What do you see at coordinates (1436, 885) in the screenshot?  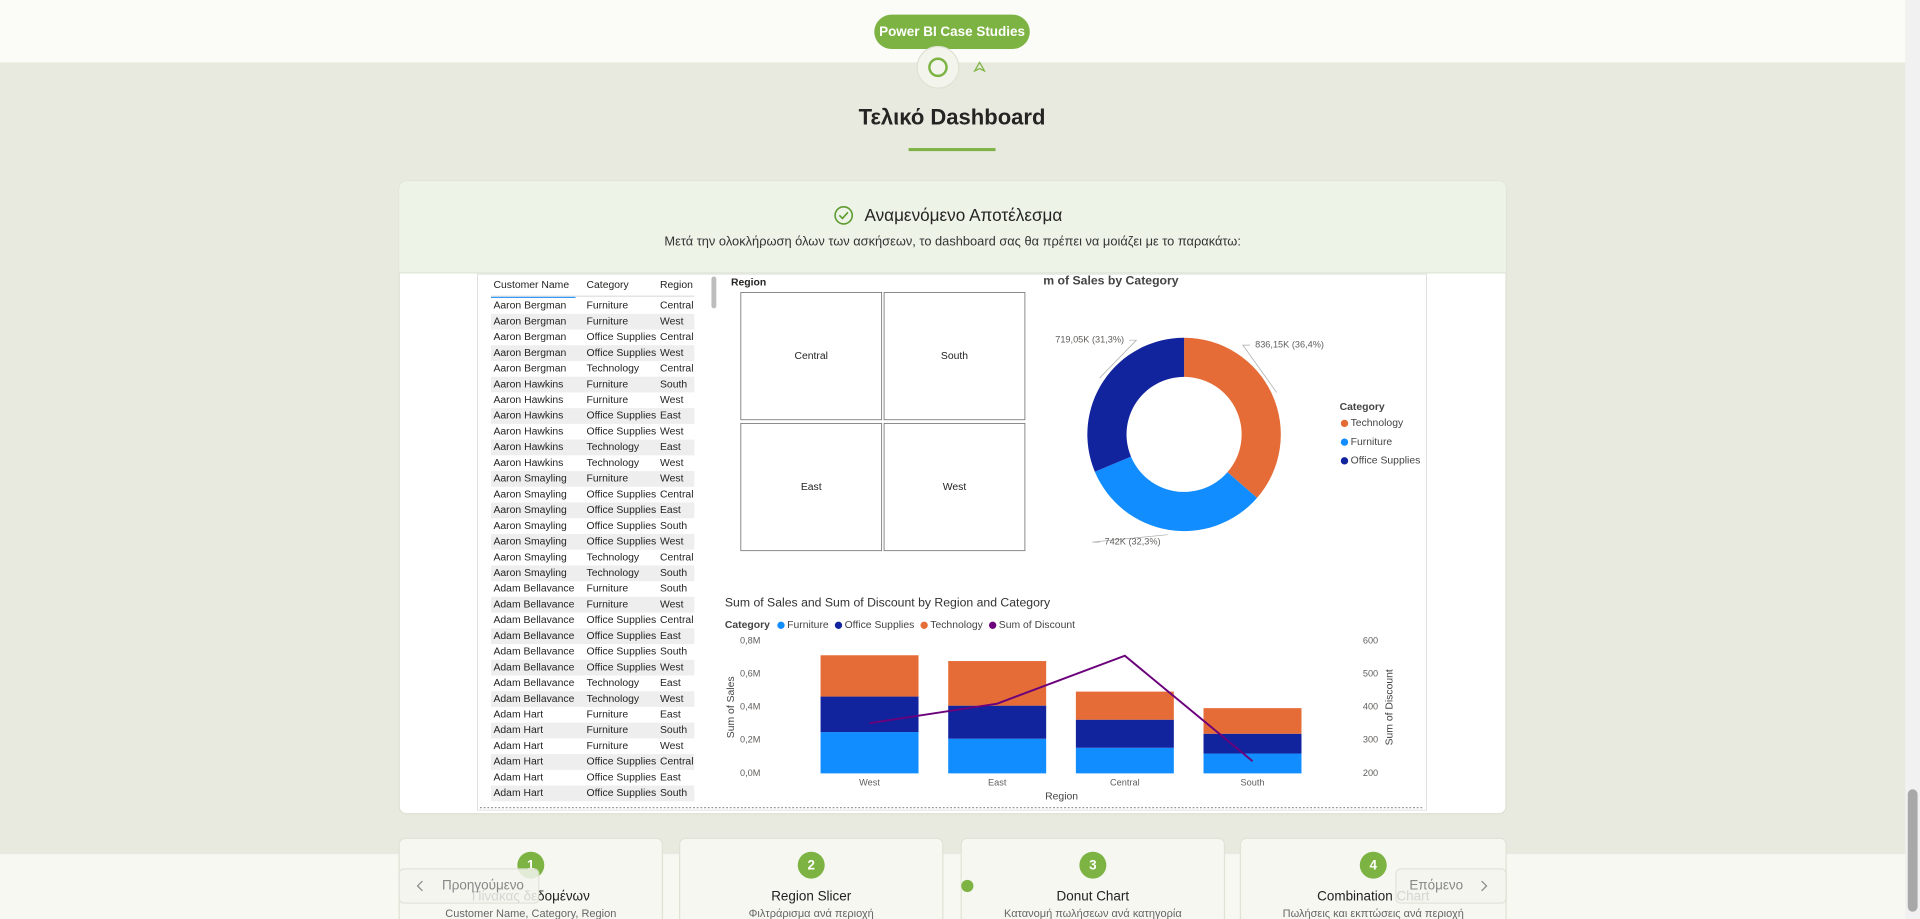 I see `next-label: Επόμενο` at bounding box center [1436, 885].